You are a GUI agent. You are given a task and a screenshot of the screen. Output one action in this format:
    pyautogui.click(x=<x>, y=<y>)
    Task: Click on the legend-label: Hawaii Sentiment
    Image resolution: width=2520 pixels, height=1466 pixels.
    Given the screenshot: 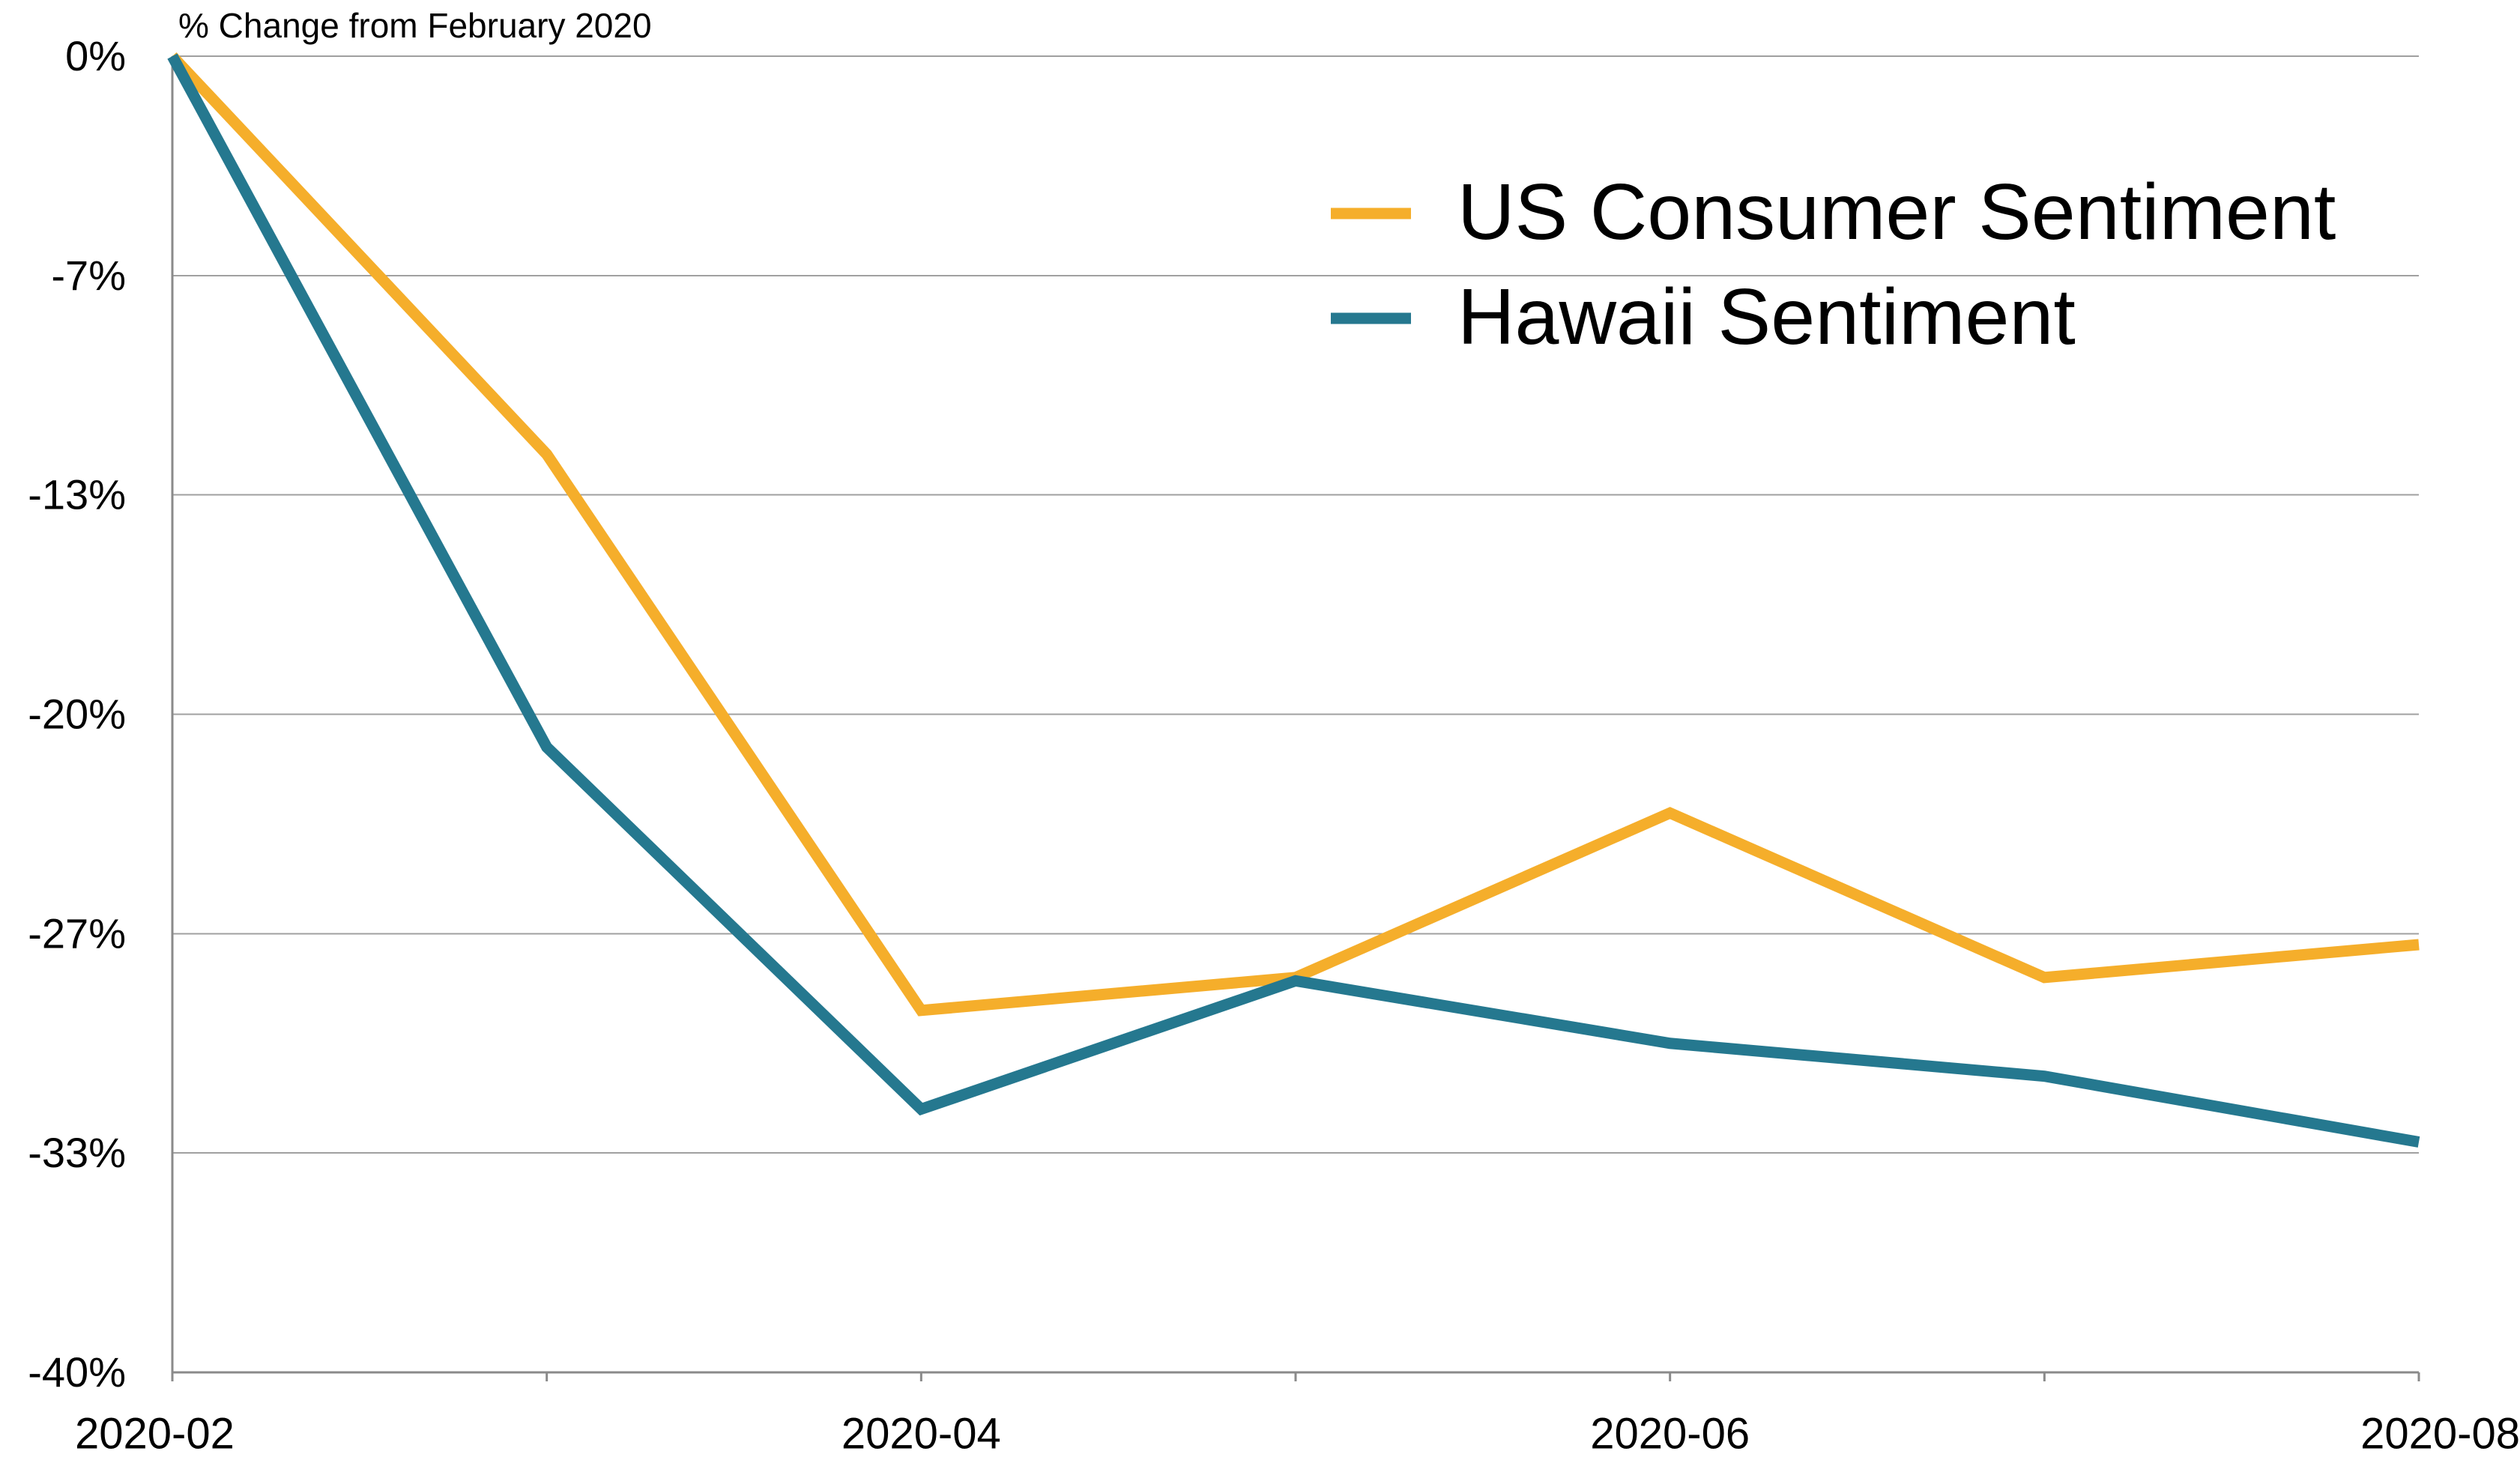 What is the action you would take?
    pyautogui.click(x=1767, y=317)
    